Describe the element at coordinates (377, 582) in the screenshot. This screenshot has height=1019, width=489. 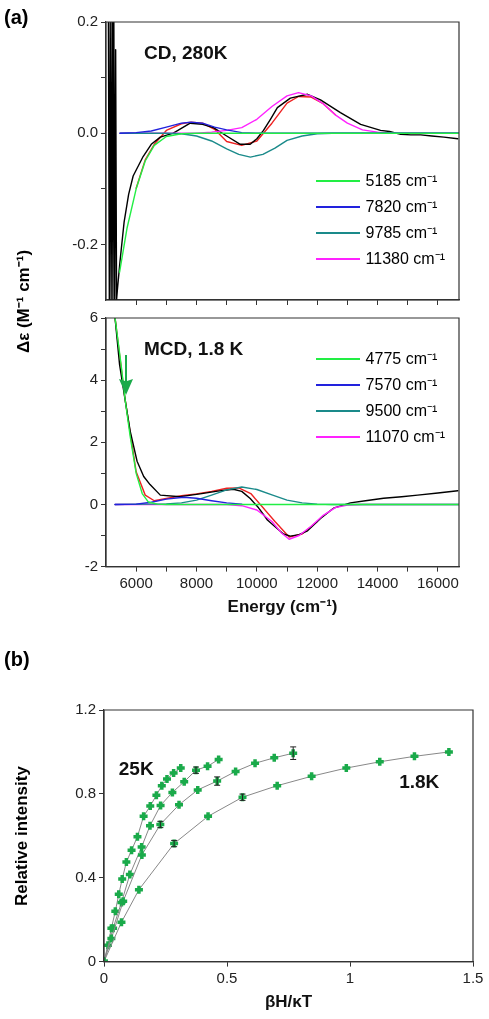
I see `x-tick-label: 14000` at that location.